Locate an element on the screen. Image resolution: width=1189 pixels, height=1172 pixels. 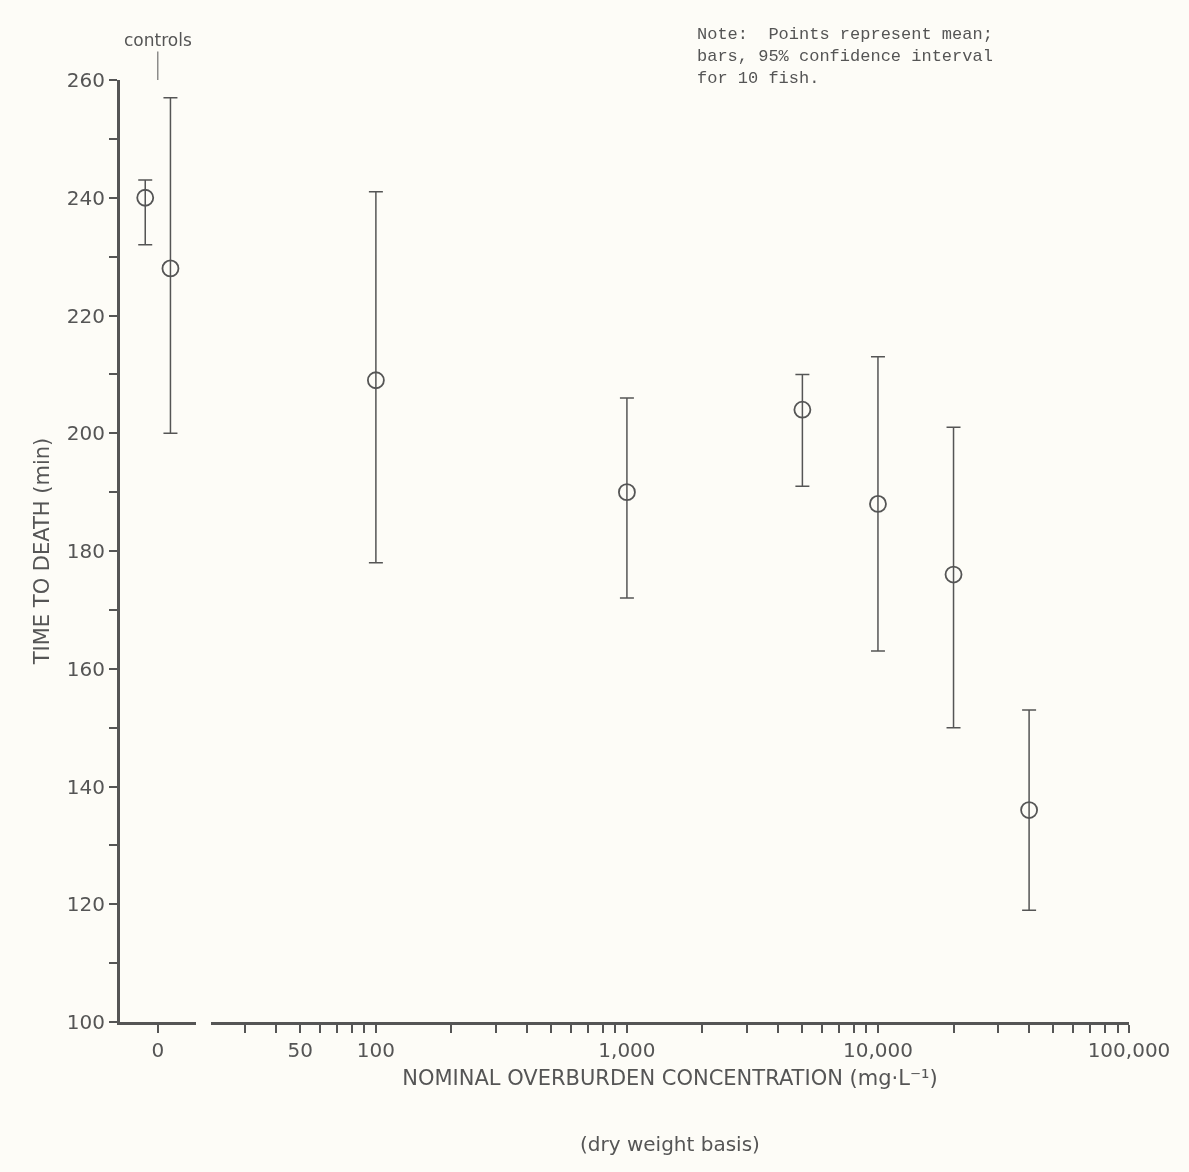
x-tick-label: 10,000 is located at coordinates (877, 1050).